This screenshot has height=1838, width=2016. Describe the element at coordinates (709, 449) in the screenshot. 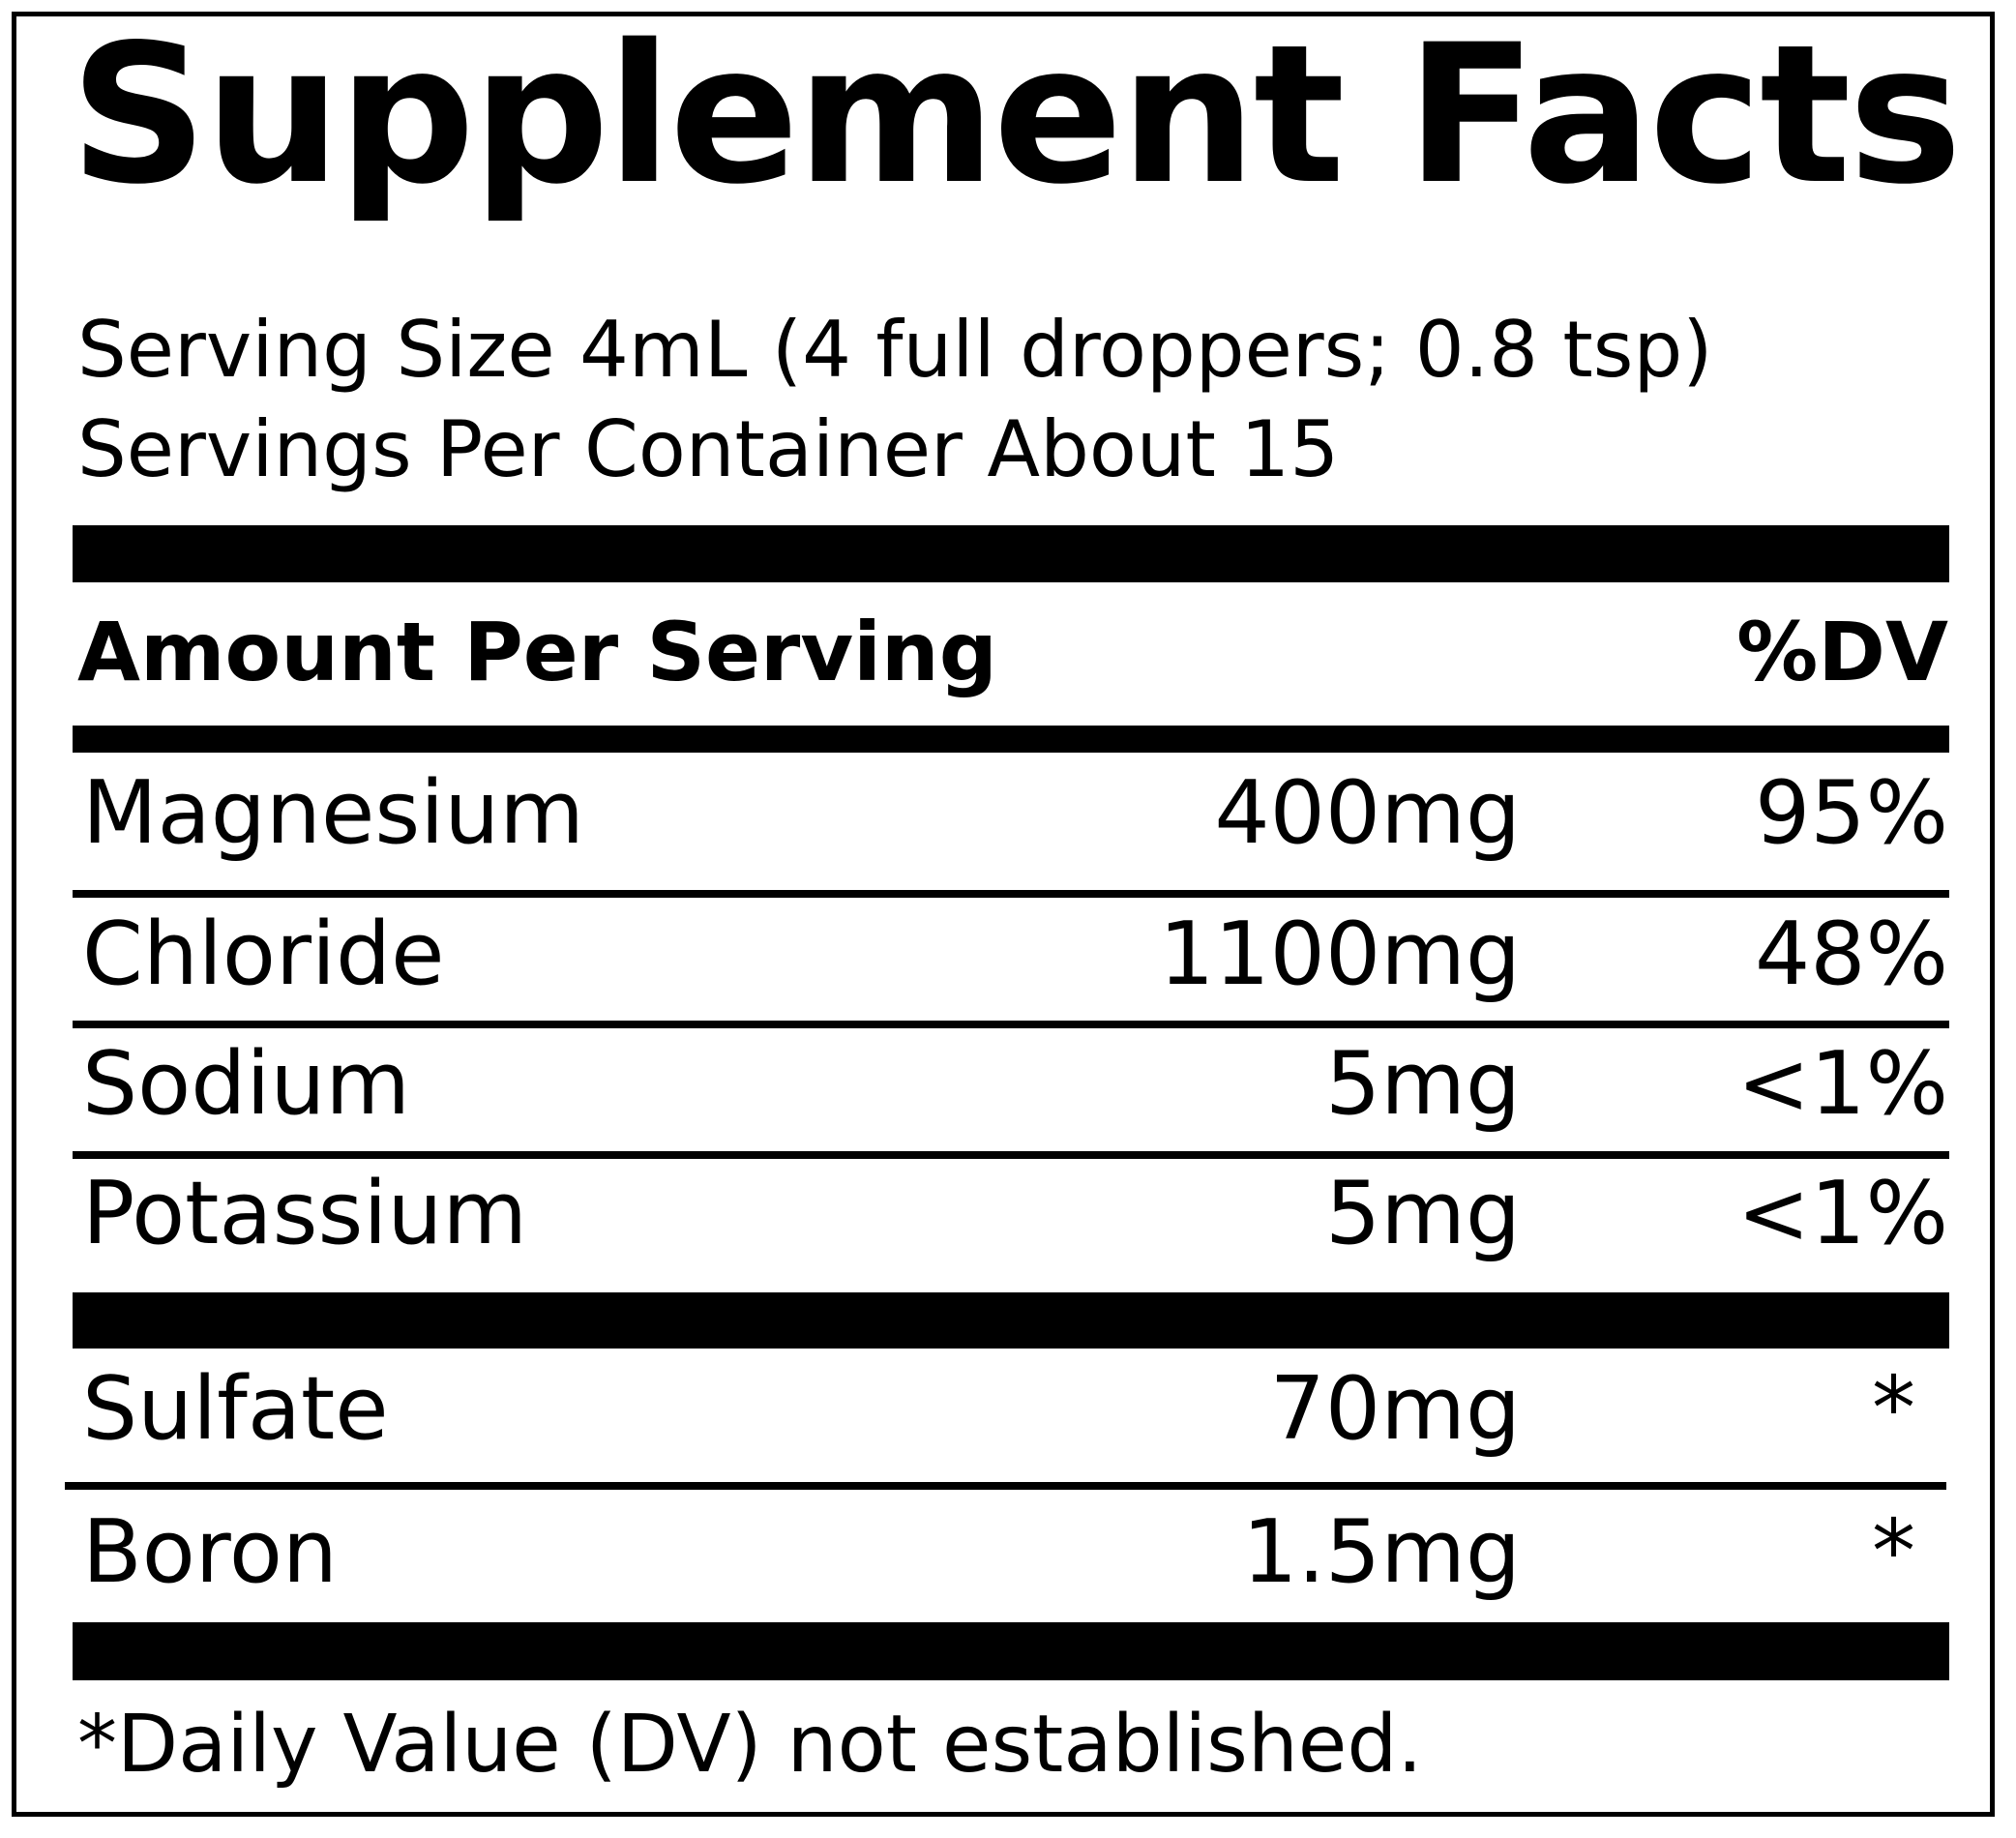

I see `servings-per-container: Servings Per Container About 15` at that location.